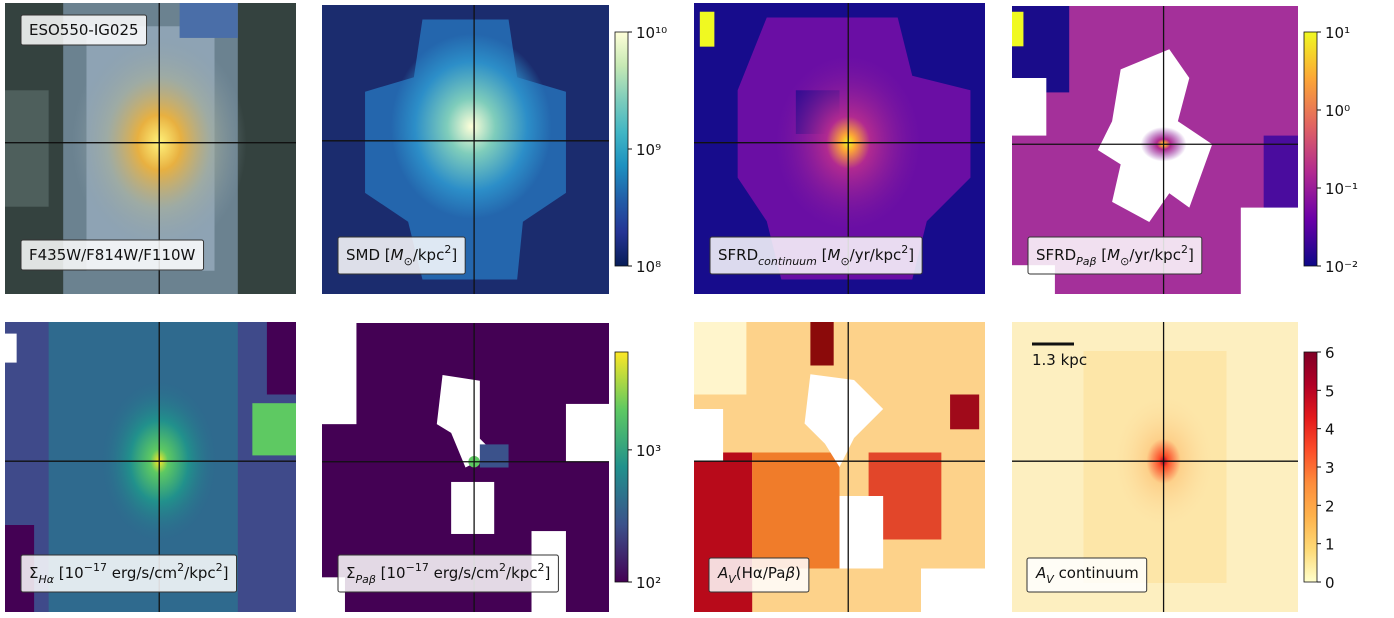 This screenshot has height=618, width=1394. Describe the element at coordinates (465, 149) in the screenshot. I see `map-smd` at that location.